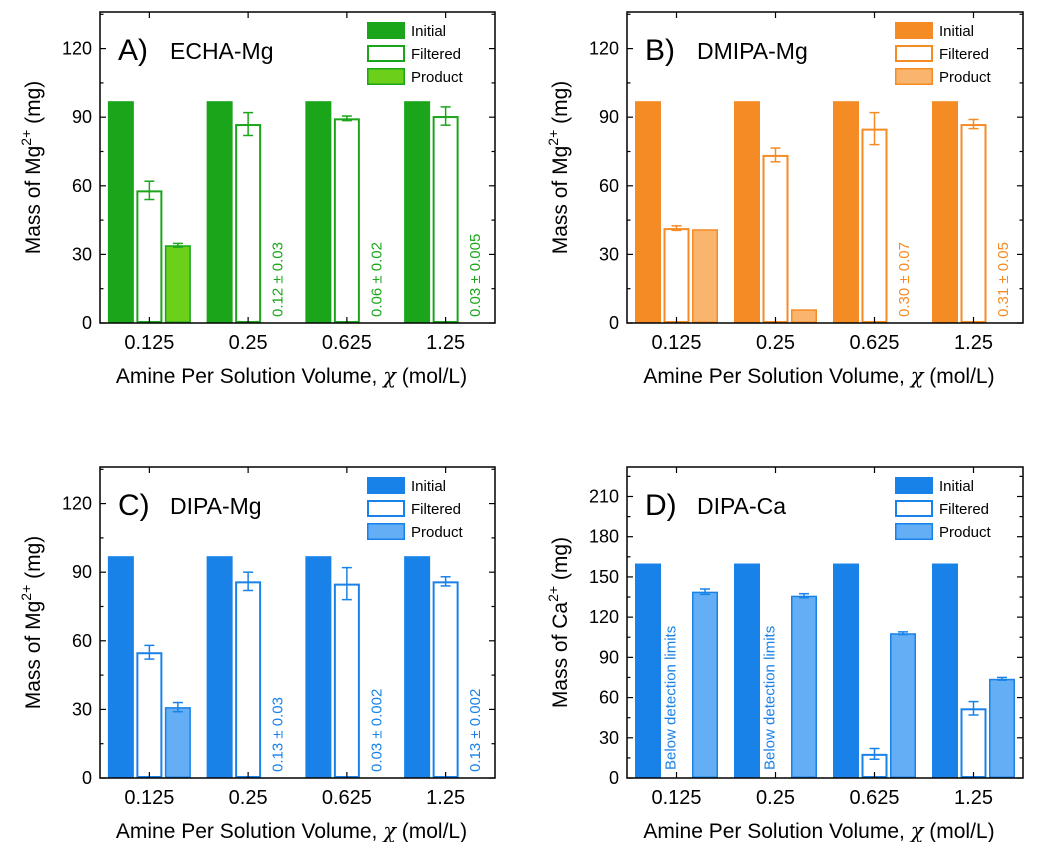 This screenshot has width=1047, height=842. Describe the element at coordinates (604, 49) in the screenshot. I see `panel-2-y-tick-label: 120` at that location.